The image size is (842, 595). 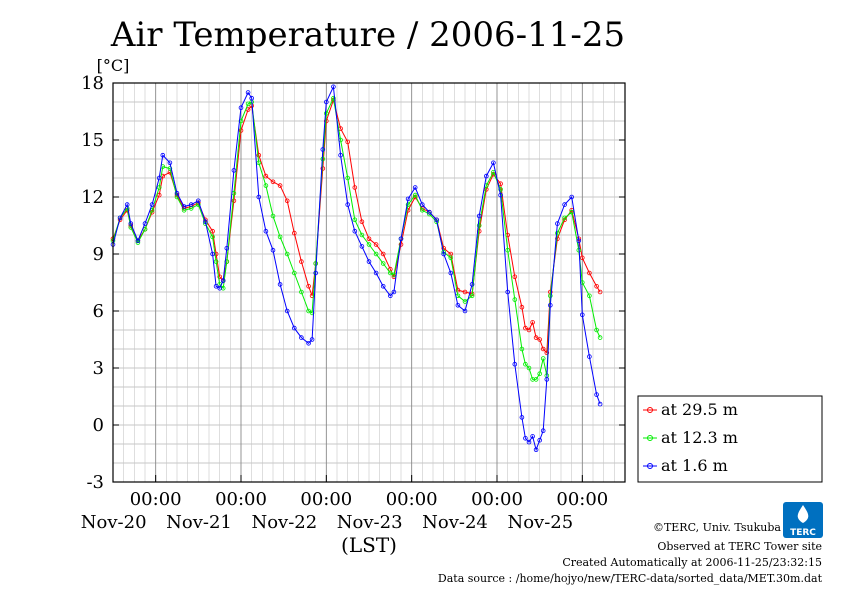 What do you see at coordinates (241, 499) in the screenshot?
I see `x-tick-time-label: 00:00` at bounding box center [241, 499].